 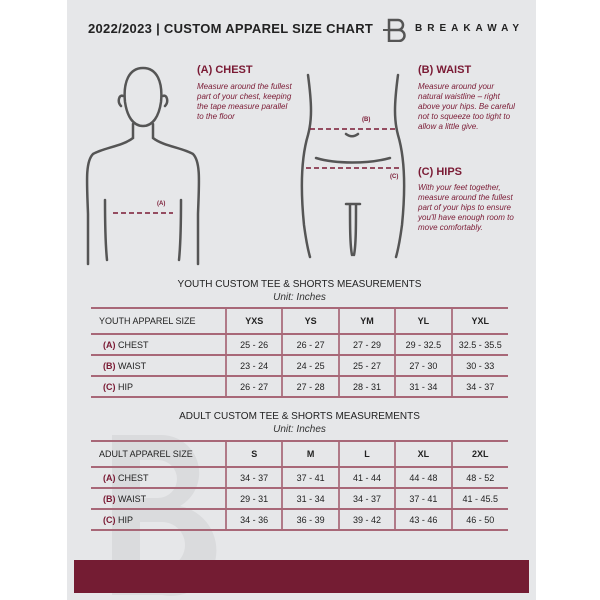 What do you see at coordinates (479, 477) in the screenshot?
I see `cell: 48 - 52` at bounding box center [479, 477].